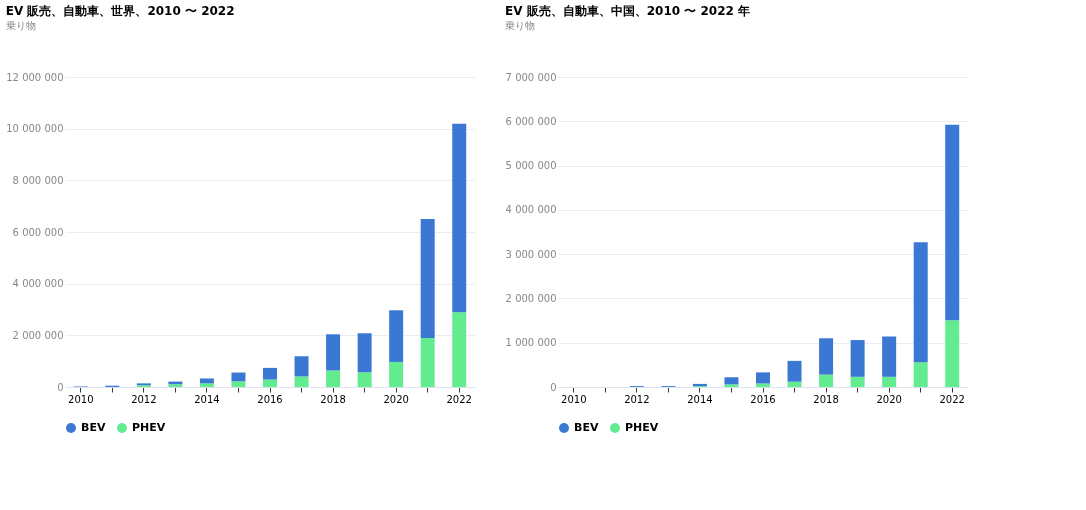  Describe the element at coordinates (120, 11) in the screenshot. I see `chart-title: EV 販売、自動車、世界、2010 〜 2022` at that location.